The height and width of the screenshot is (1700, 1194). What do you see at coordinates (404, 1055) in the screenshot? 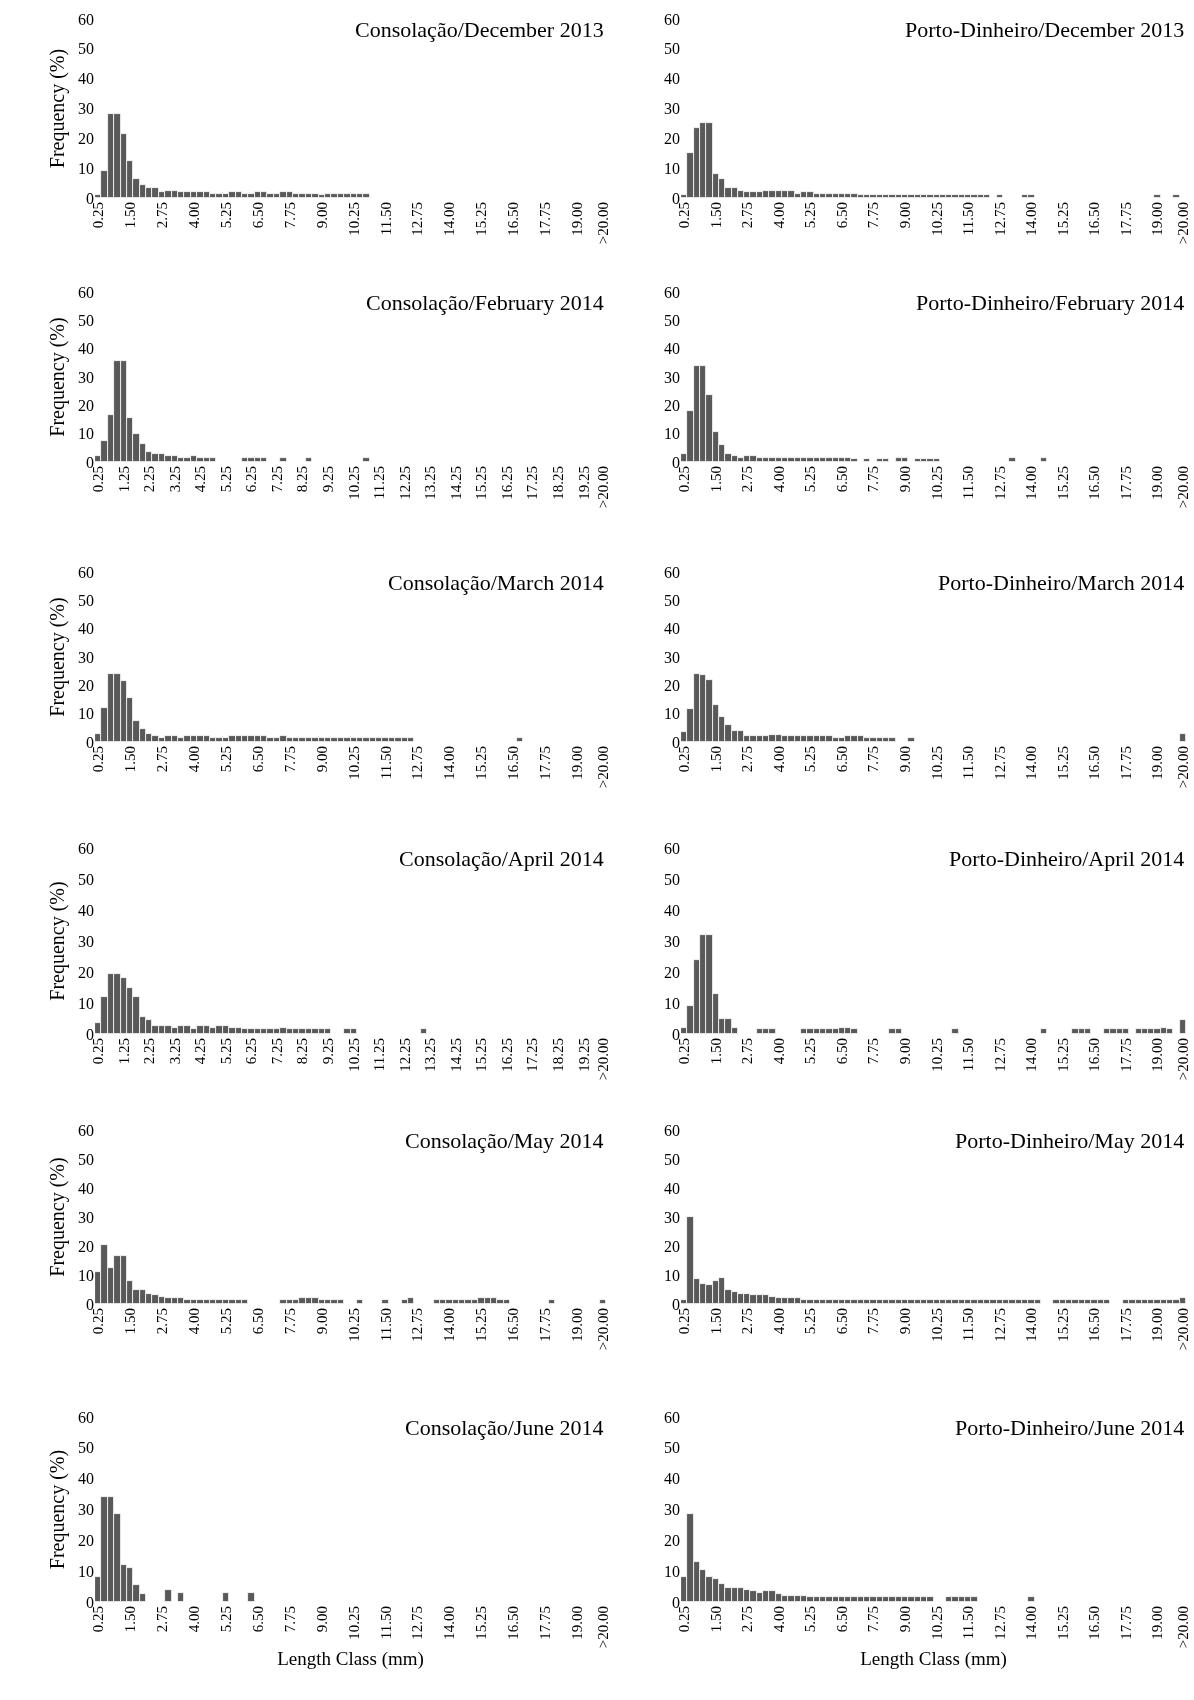
I see `x-tick-label: 12.25` at bounding box center [404, 1055].